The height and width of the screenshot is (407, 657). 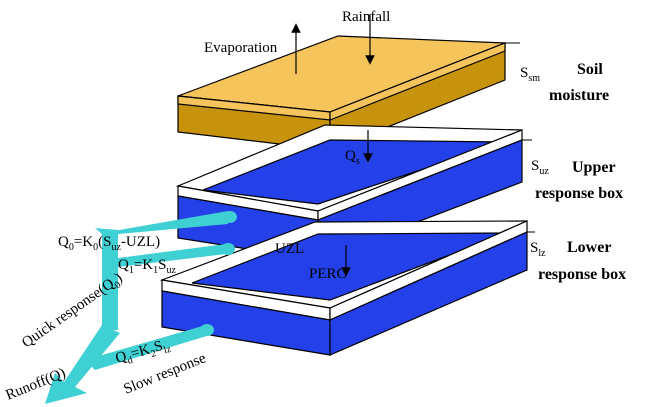 I want to click on soil-moisture-box, so click(x=341, y=93).